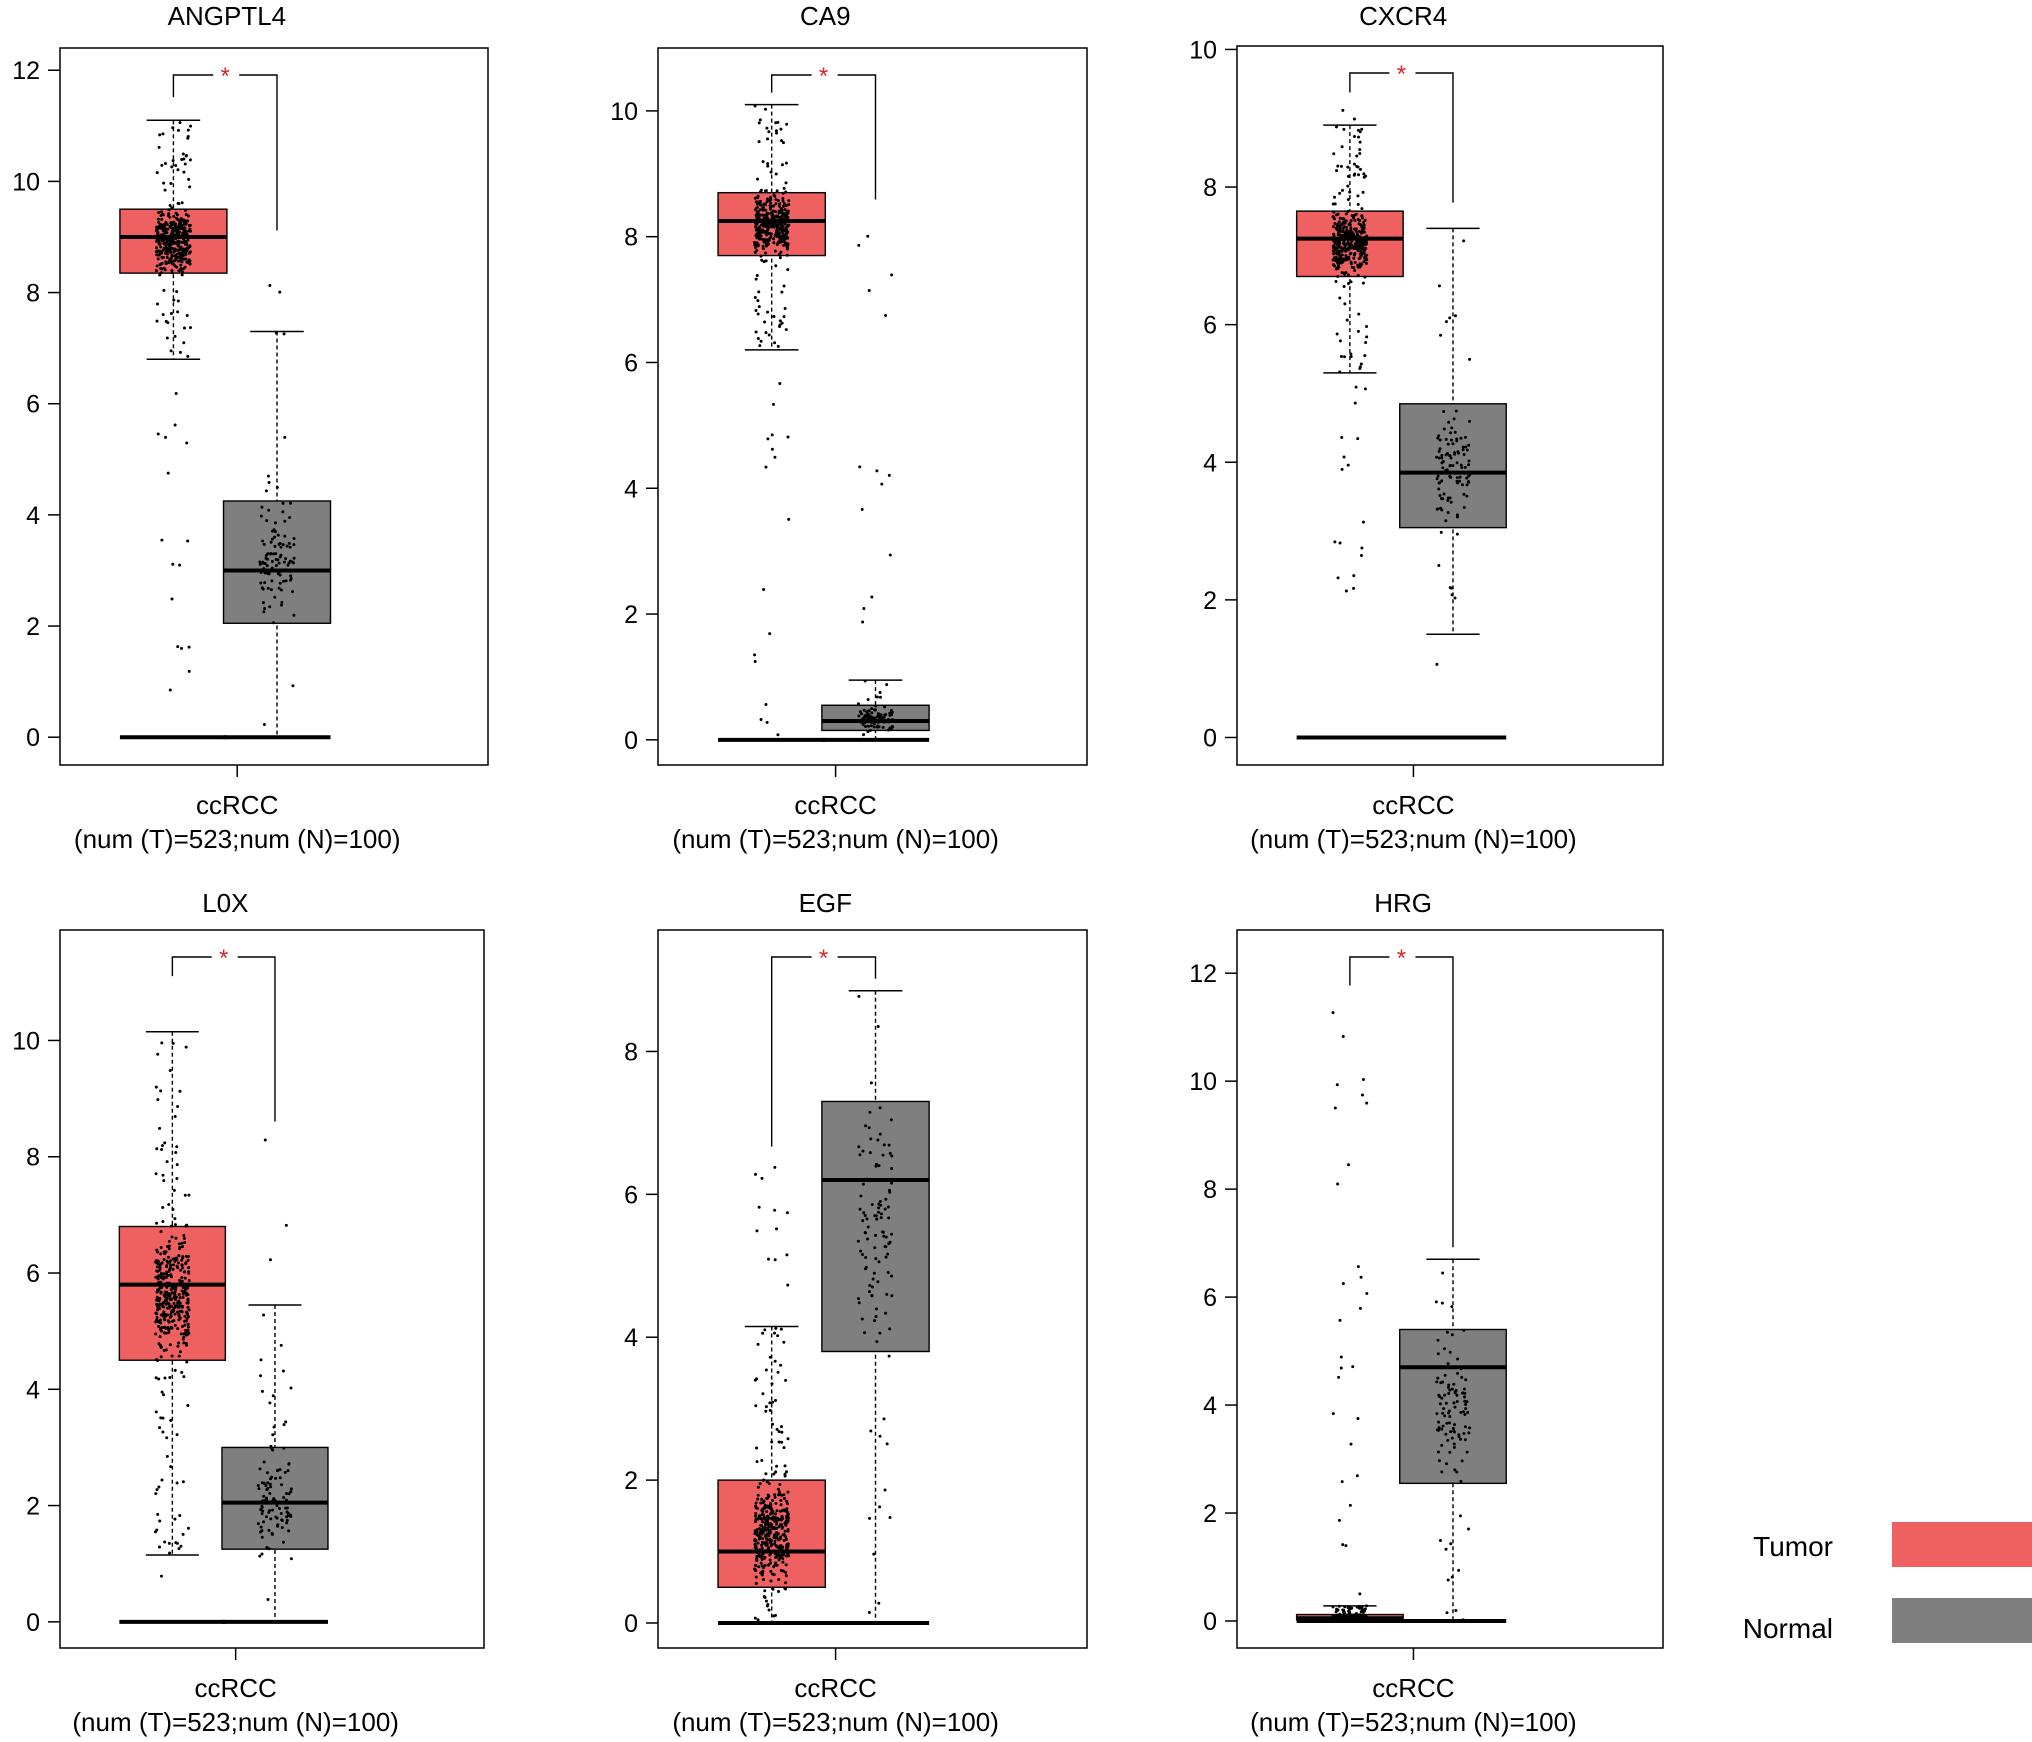  I want to click on significance-bracket-left, so click(791, 83).